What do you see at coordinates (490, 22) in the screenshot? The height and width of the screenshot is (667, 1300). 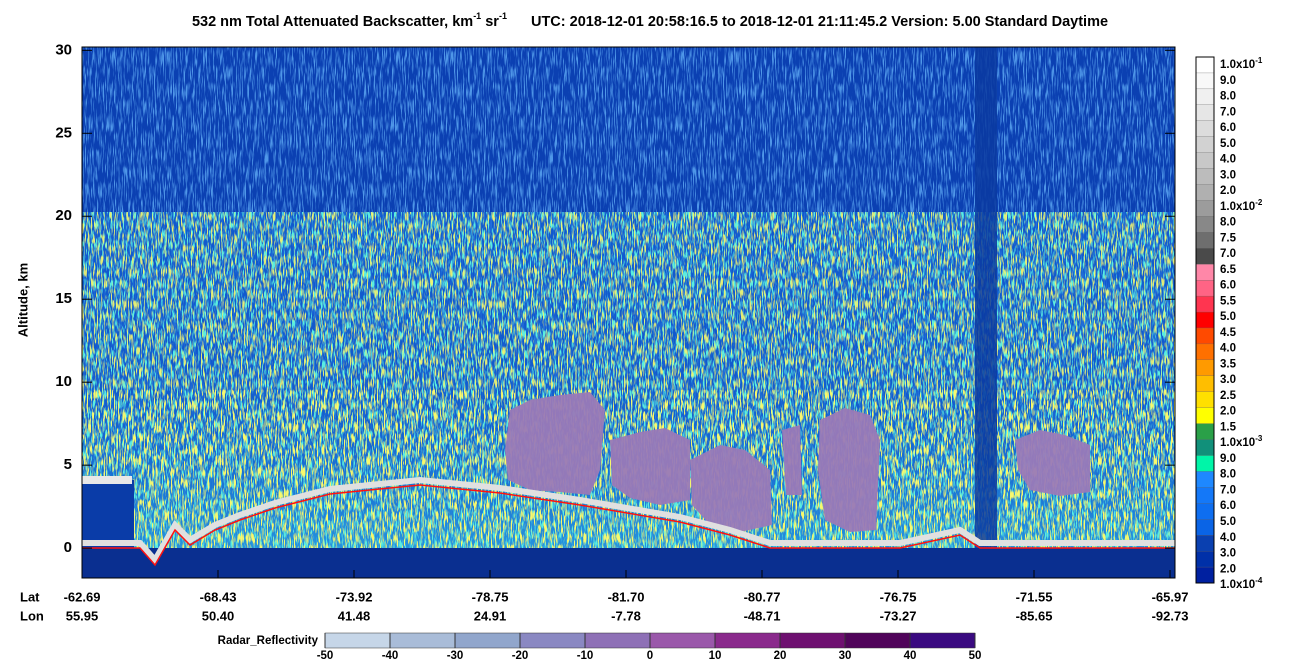 I see `title-part: sr` at bounding box center [490, 22].